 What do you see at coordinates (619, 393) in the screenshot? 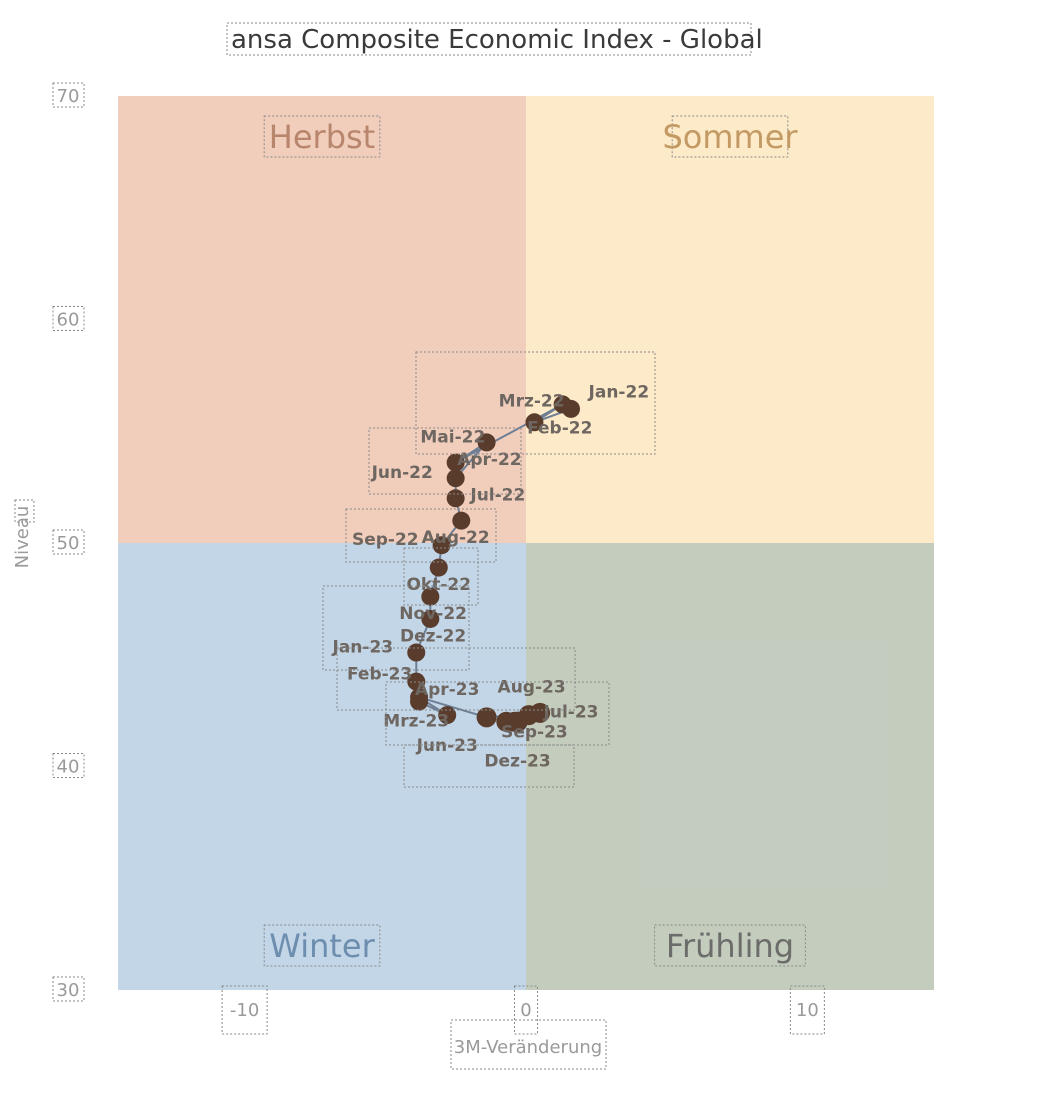
I see `point-label-jan-22: Jan-22` at bounding box center [619, 393].